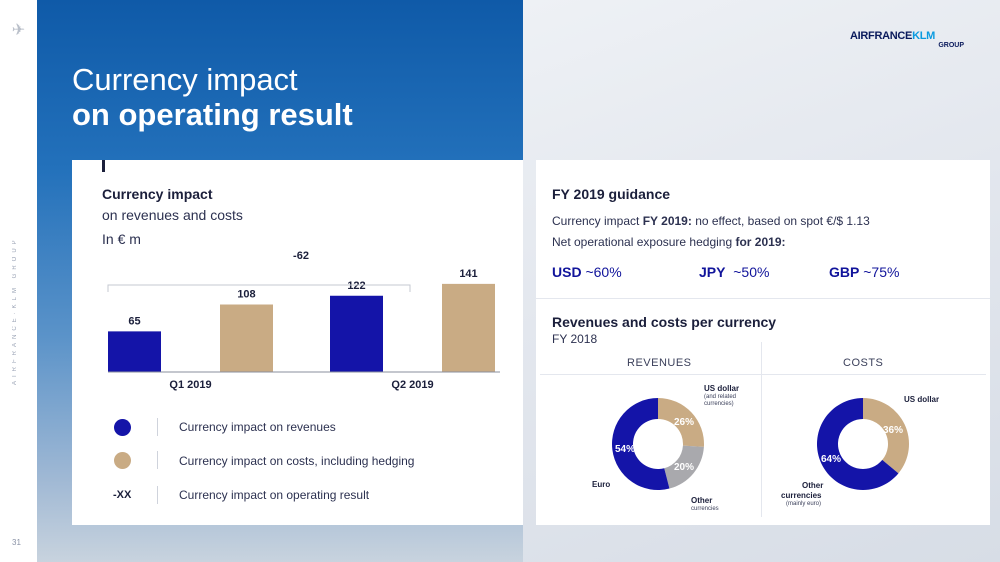 This screenshot has width=1000, height=562. I want to click on bar-value-label: 141, so click(468, 274).